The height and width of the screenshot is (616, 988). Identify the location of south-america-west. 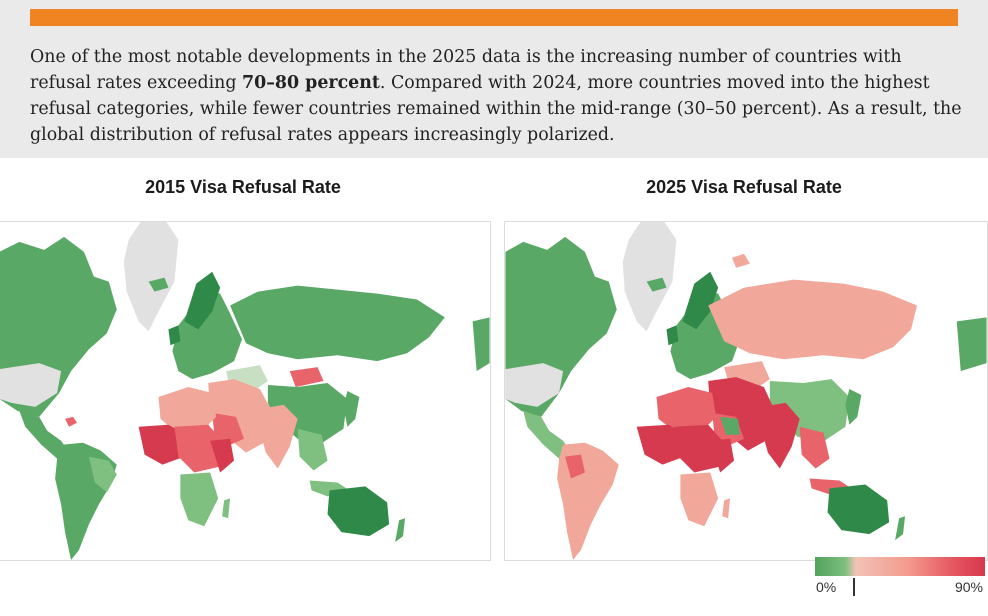
(575, 466).